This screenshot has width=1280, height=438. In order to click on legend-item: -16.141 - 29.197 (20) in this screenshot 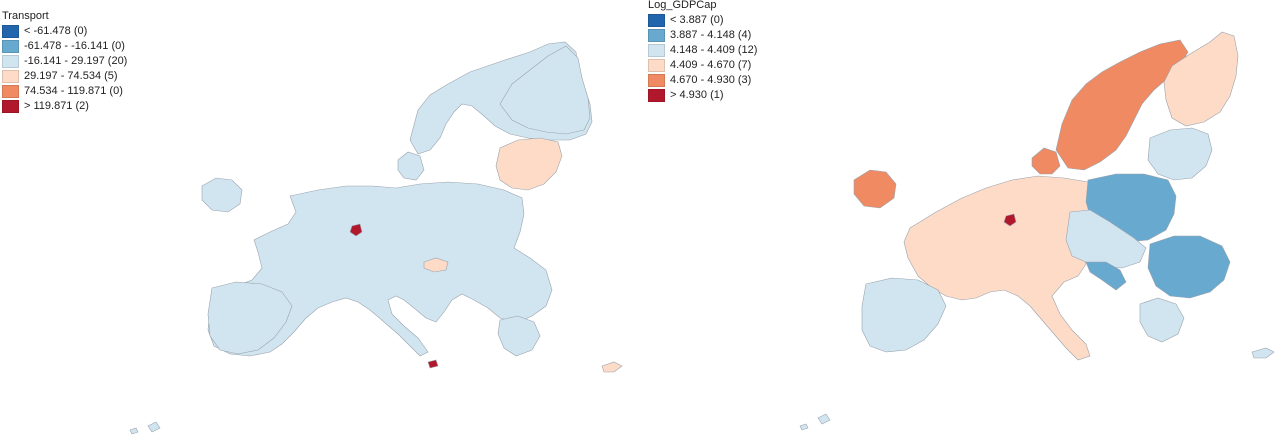, I will do `click(64, 61)`.